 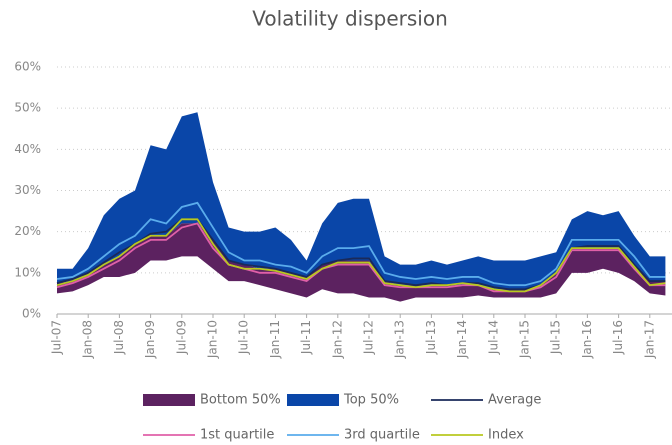 I want to click on x-tick-label: Jul-16, so click(x=618, y=337).